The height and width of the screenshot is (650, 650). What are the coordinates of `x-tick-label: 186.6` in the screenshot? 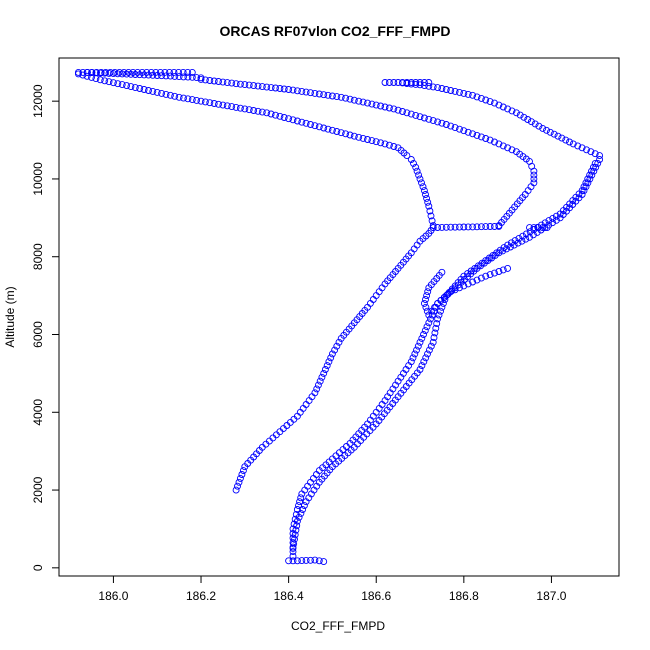 It's located at (376, 596).